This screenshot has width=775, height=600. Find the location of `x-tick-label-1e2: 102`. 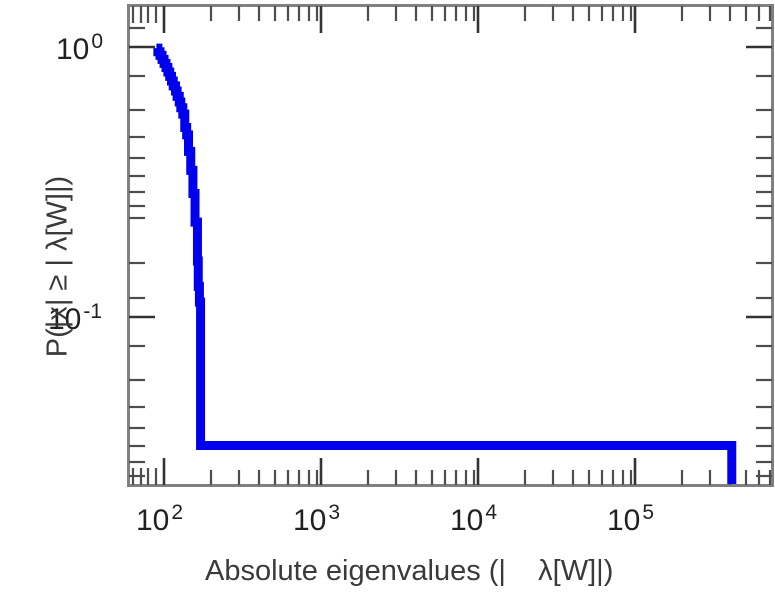

x-tick-label-1e2: 102 is located at coordinates (160, 519).